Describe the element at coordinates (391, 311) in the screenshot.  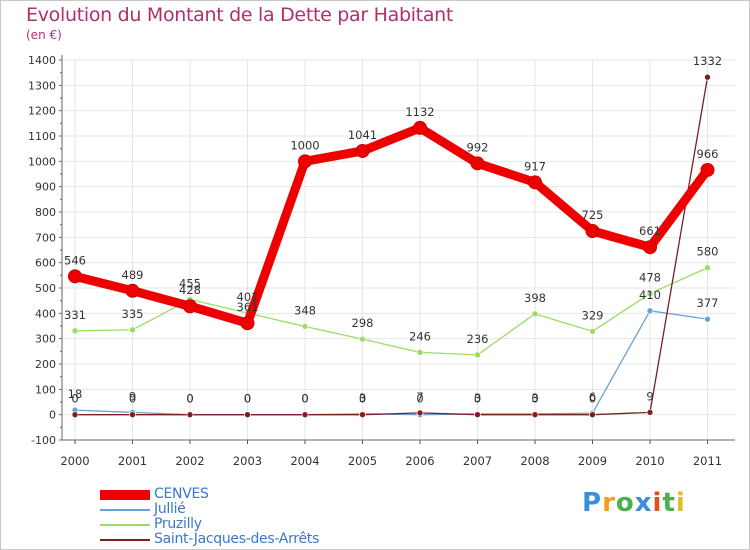
I see `series-line-pruzilly` at that location.